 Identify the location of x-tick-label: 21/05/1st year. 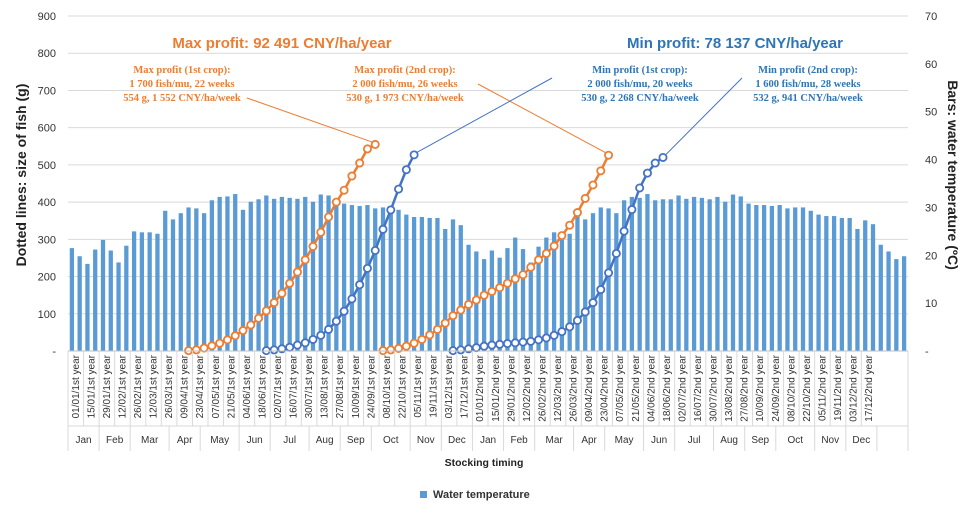
(231, 386).